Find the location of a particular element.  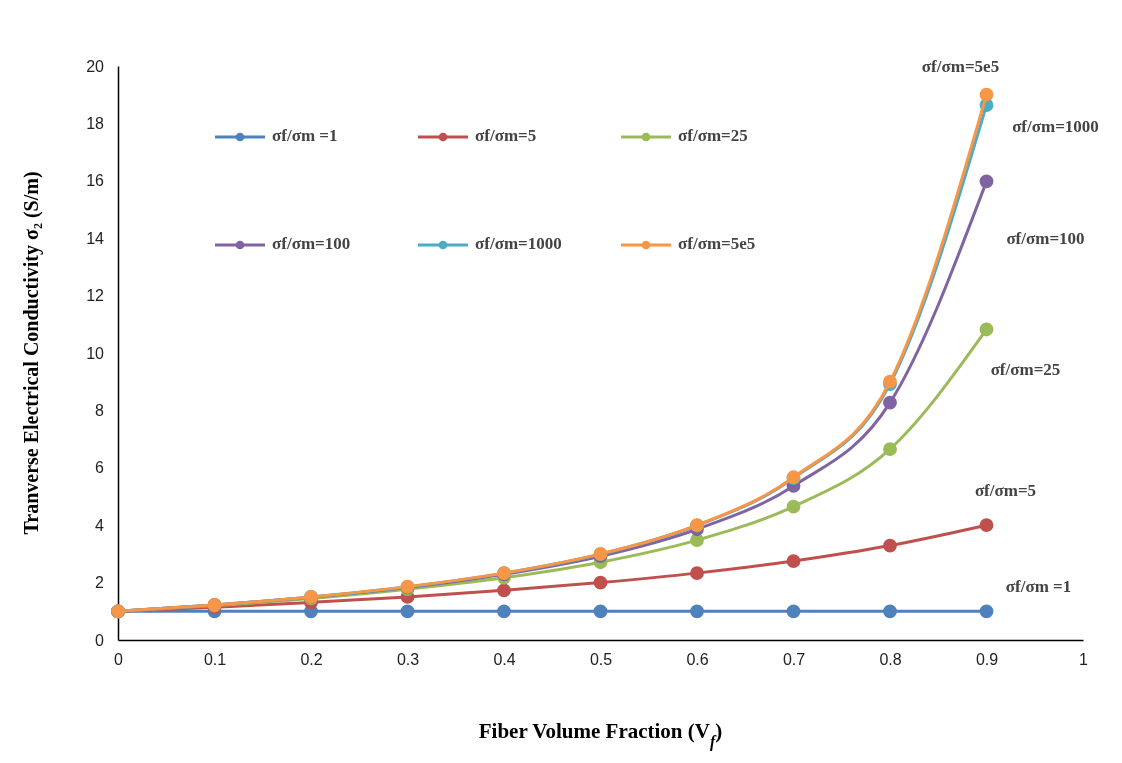

y-tick-label: 16 is located at coordinates (95, 181).